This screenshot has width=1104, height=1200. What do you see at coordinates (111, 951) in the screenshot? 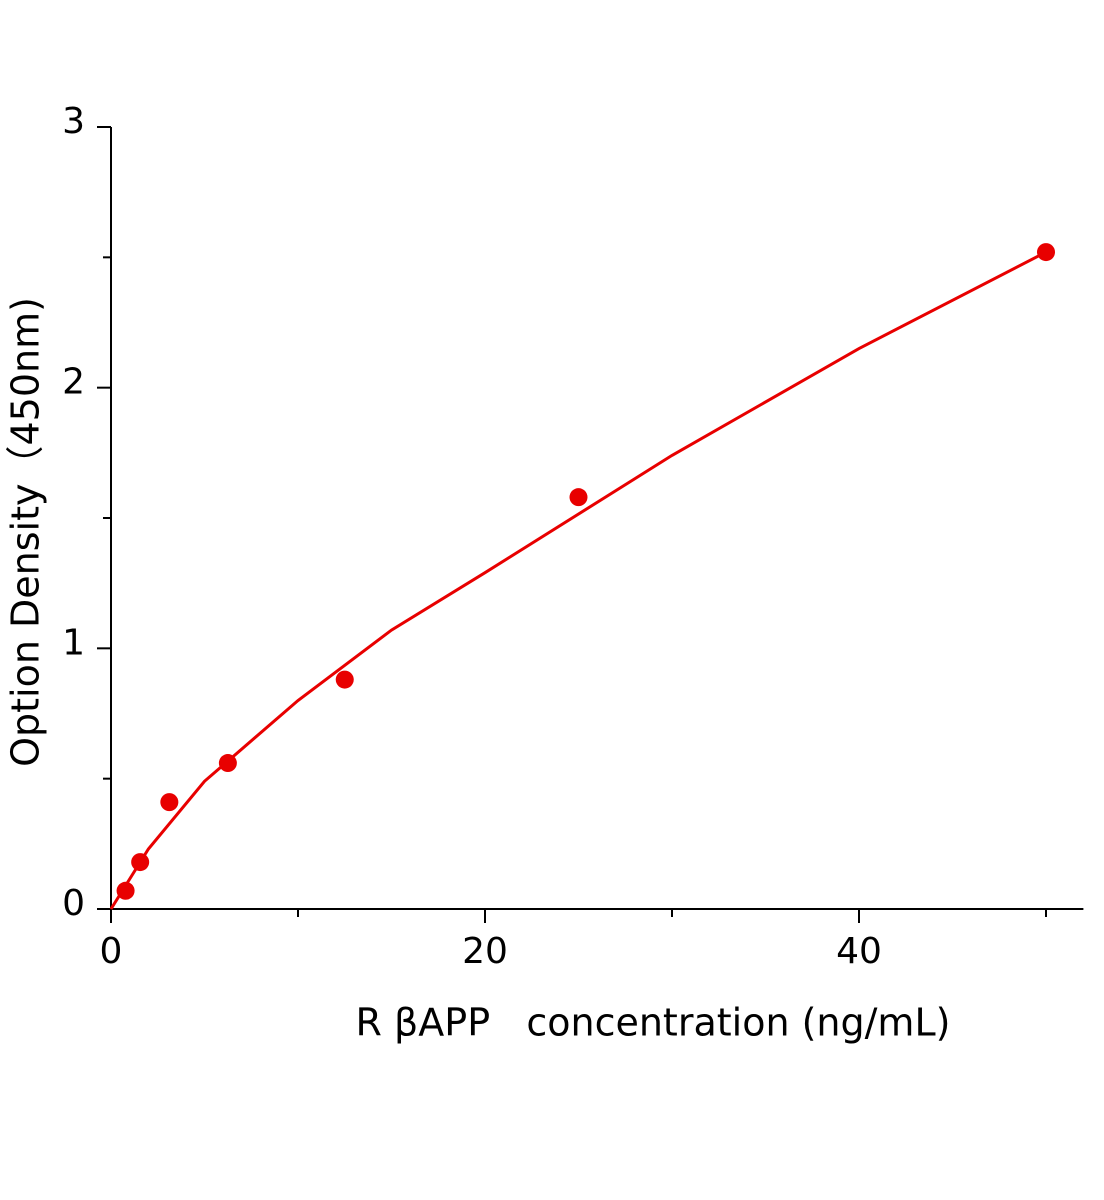
I see `x-tick-label: 0` at bounding box center [111, 951].